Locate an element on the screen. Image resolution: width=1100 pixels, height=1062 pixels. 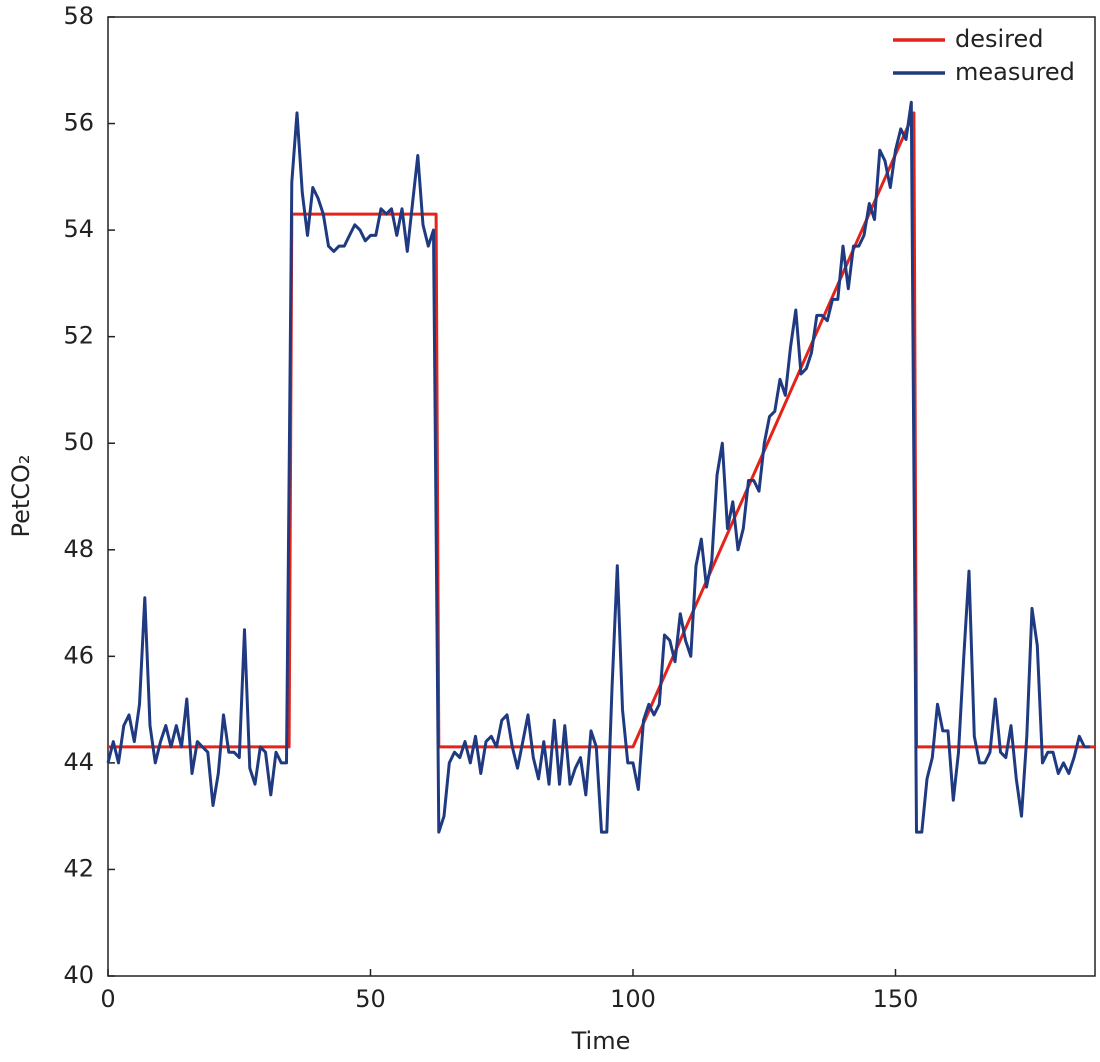
y-tick-label: 40 is located at coordinates (78, 975).